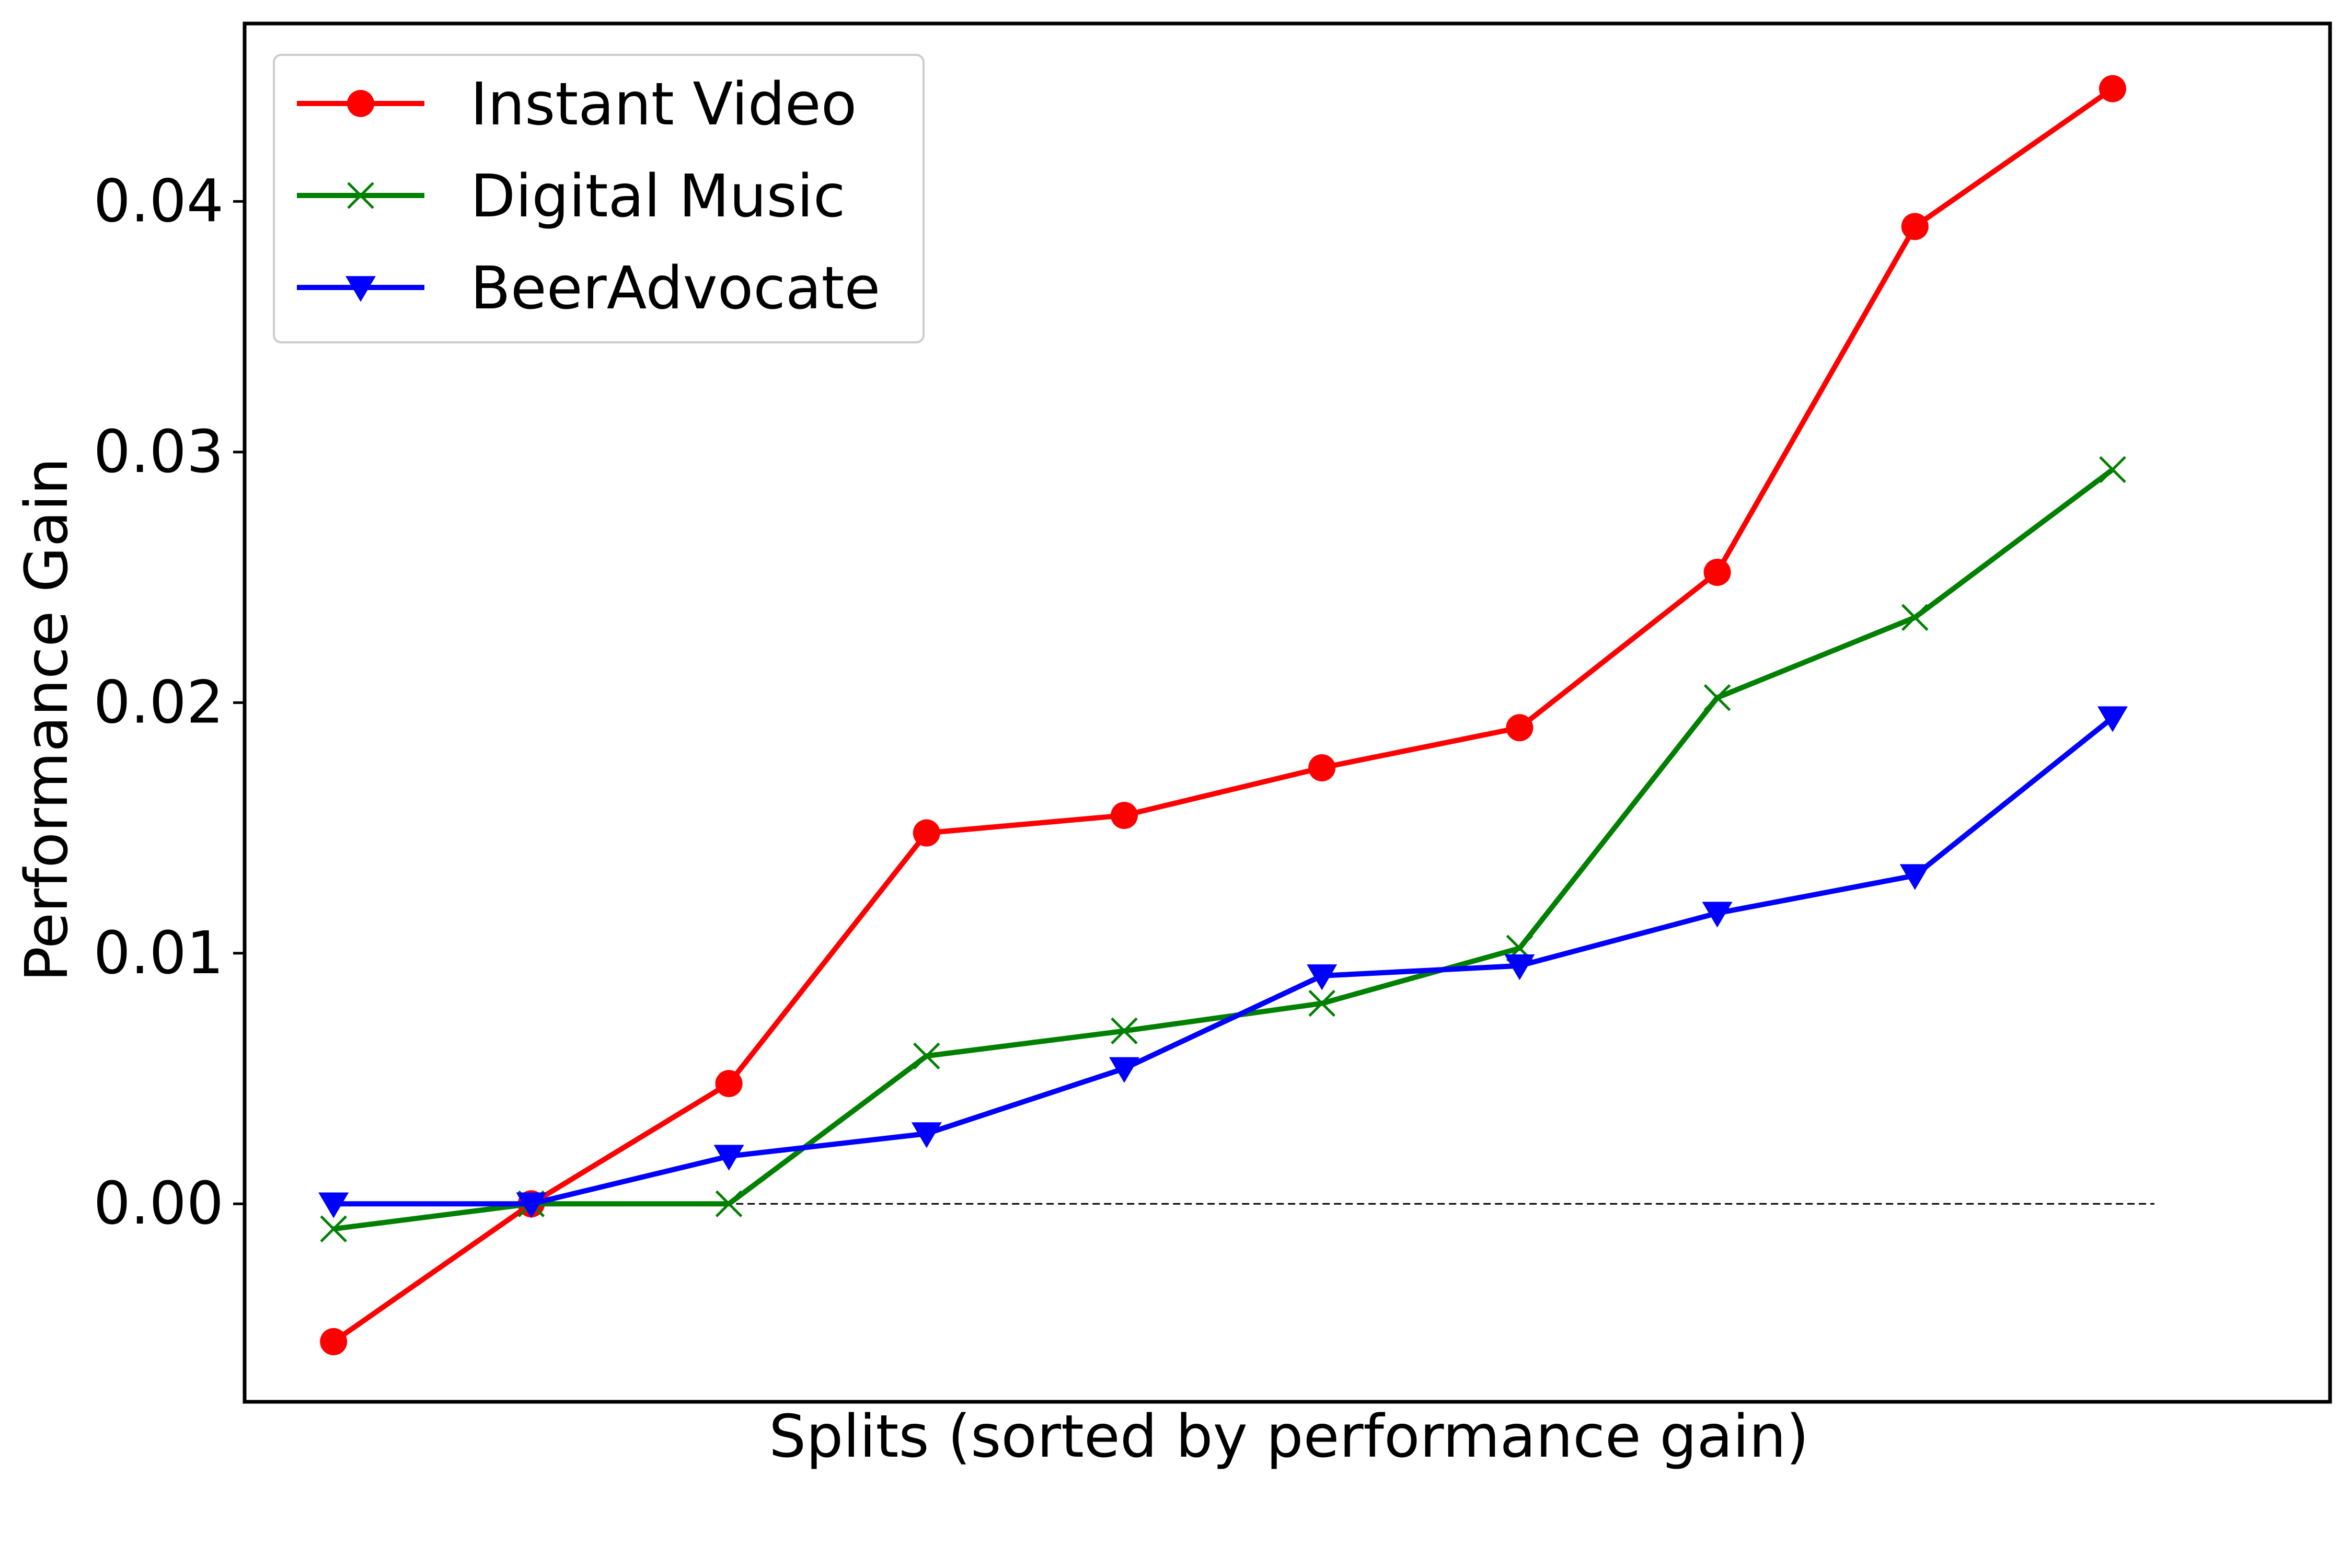 The height and width of the screenshot is (1568, 2352). What do you see at coordinates (159, 953) in the screenshot?
I see `y-tick-label: 0.01` at bounding box center [159, 953].